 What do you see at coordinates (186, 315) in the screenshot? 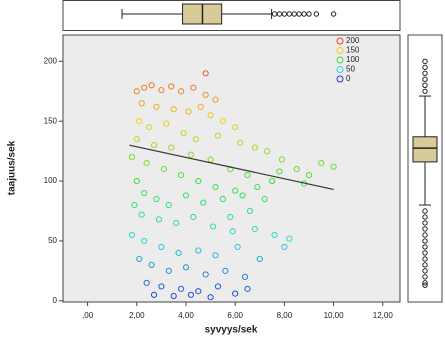
I see `x-tick-label: 4,00` at bounding box center [186, 315].